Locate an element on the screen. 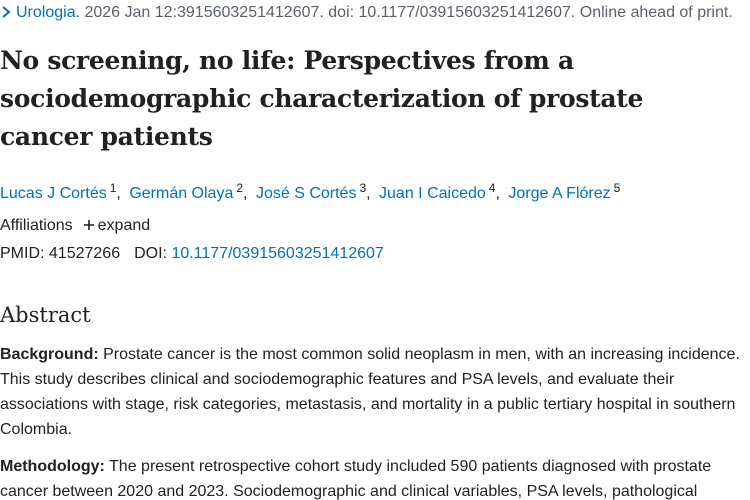  affiliation-number: 3 is located at coordinates (363, 188).